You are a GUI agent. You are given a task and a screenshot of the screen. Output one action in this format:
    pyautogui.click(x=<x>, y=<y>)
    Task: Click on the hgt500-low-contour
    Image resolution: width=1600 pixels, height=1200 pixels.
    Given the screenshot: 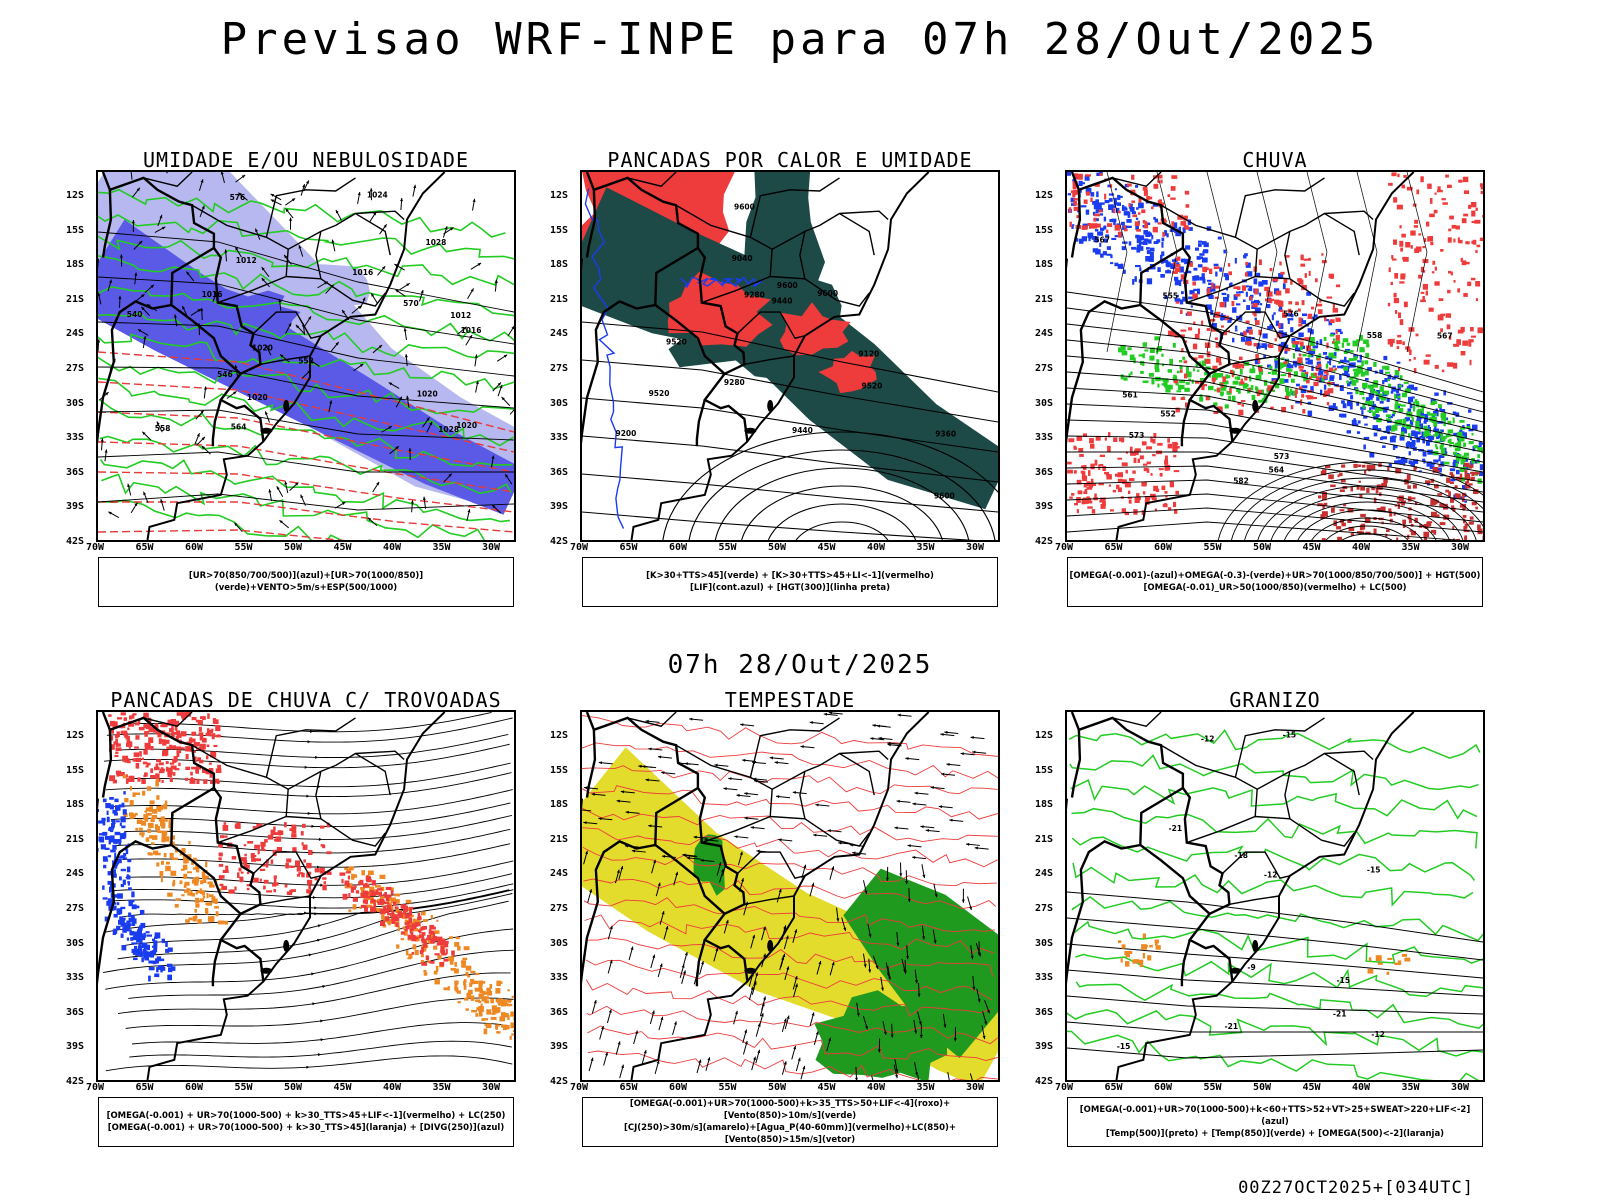 What is the action you would take?
    pyautogui.click(x=1367, y=532)
    